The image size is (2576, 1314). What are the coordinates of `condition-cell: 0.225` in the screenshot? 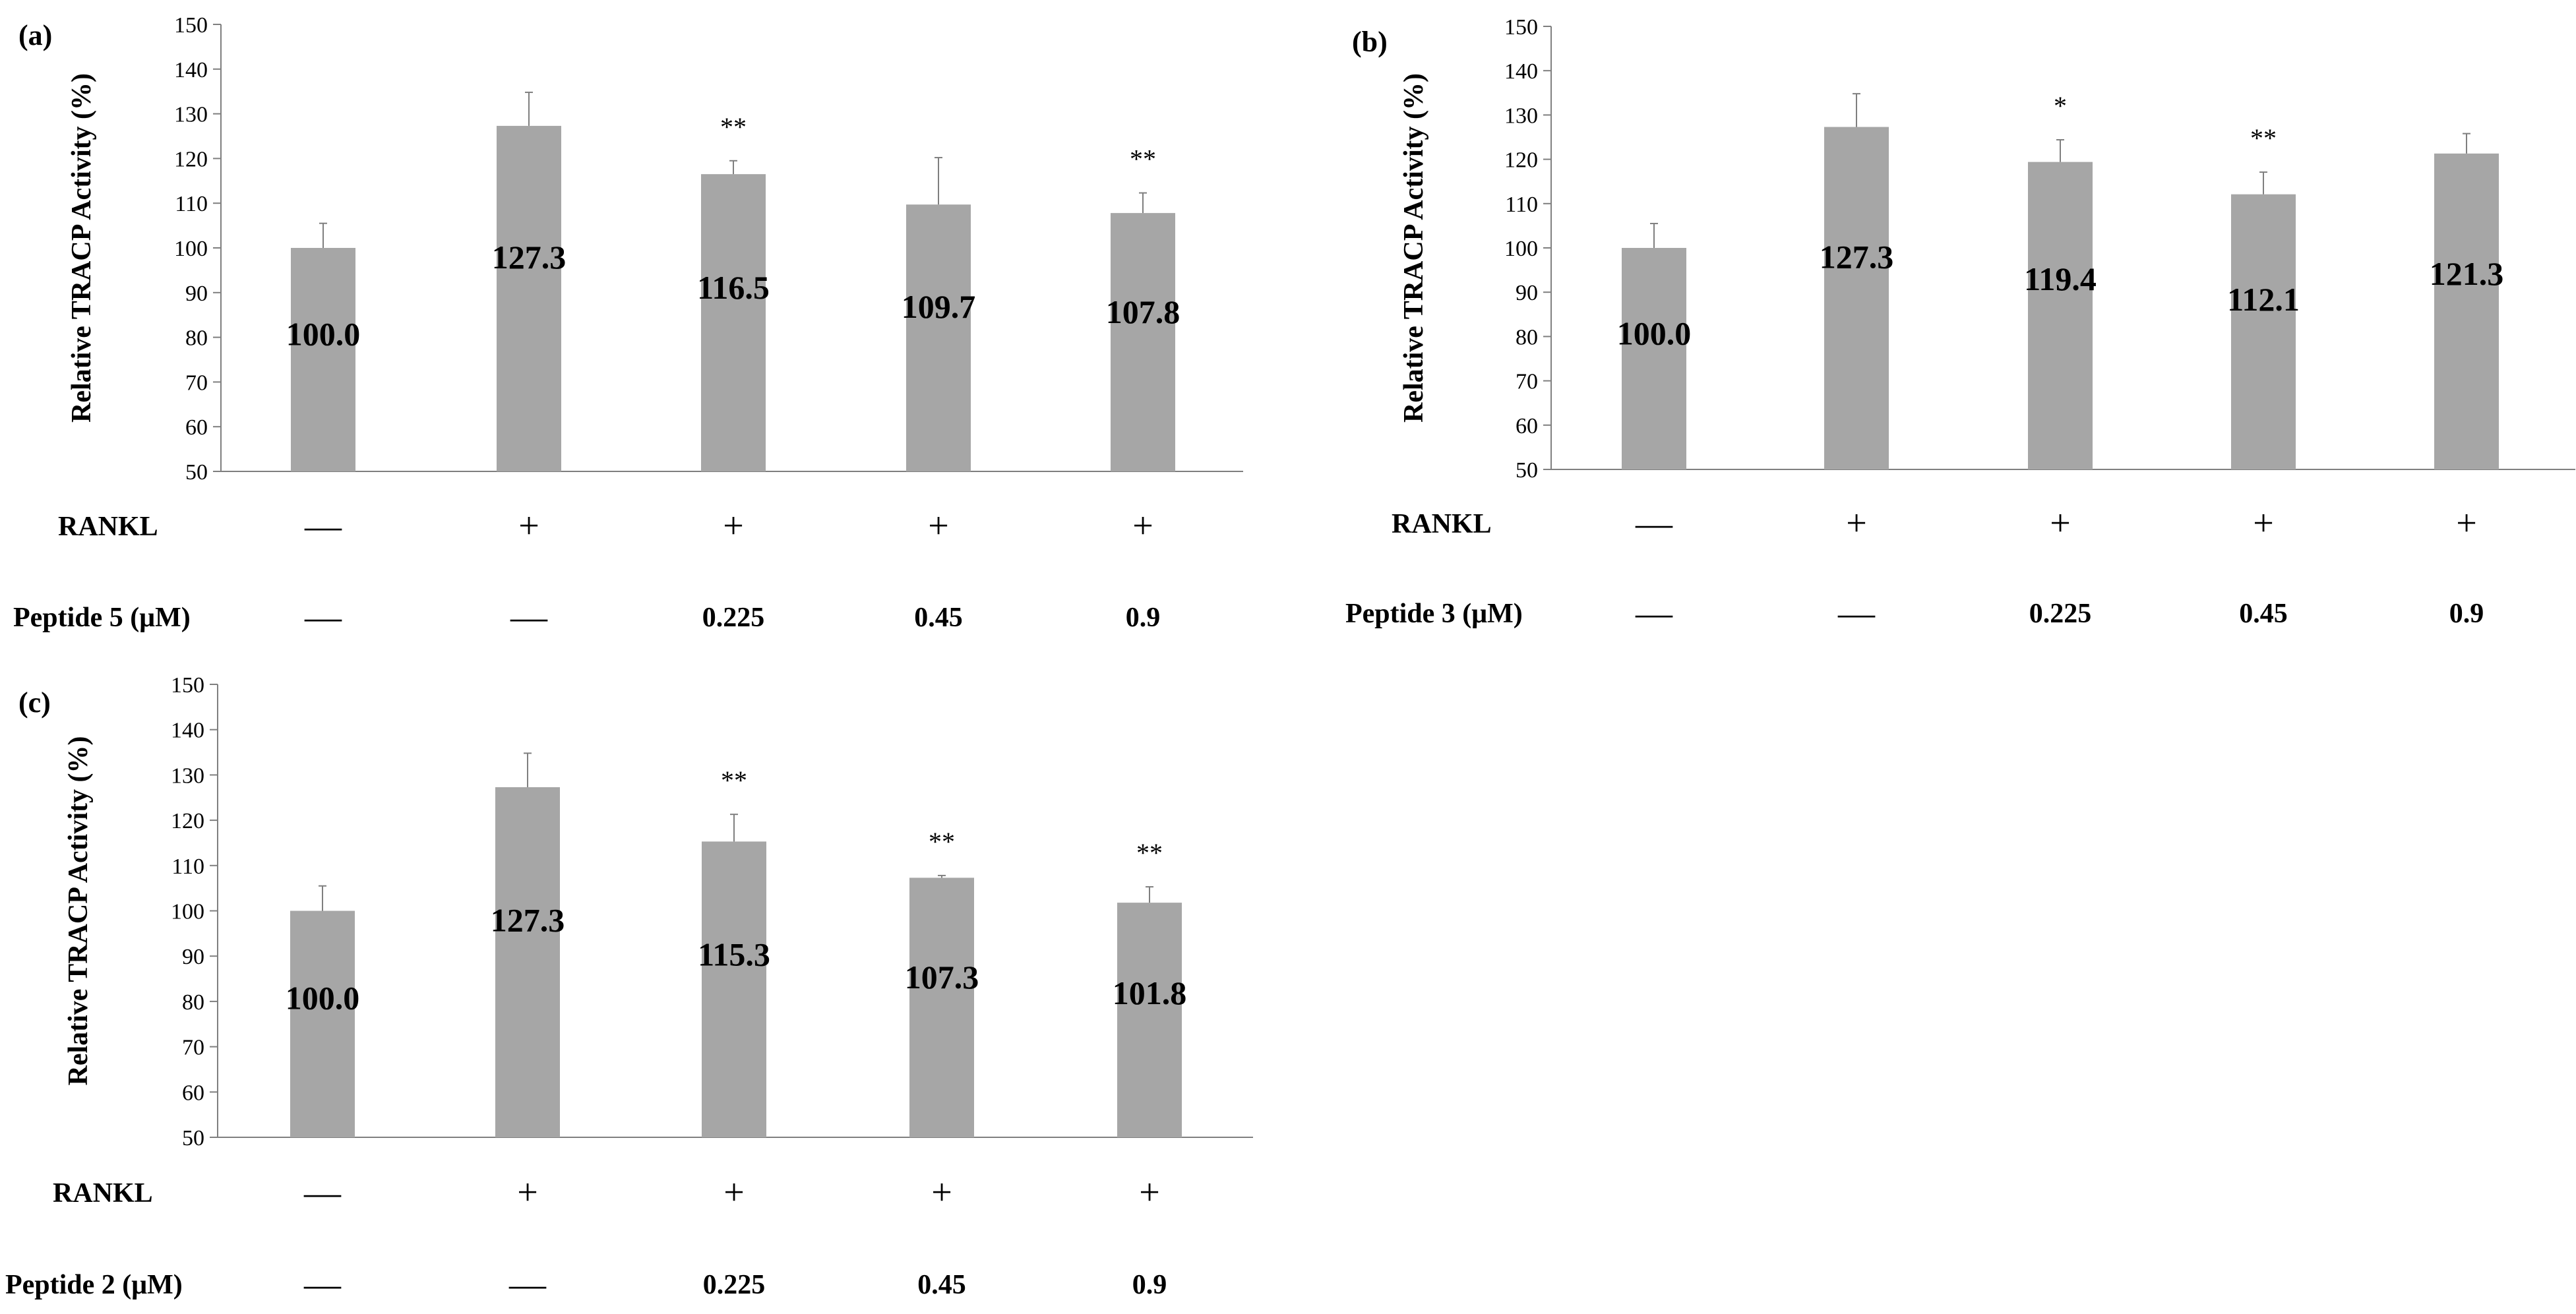 It's located at (734, 1285).